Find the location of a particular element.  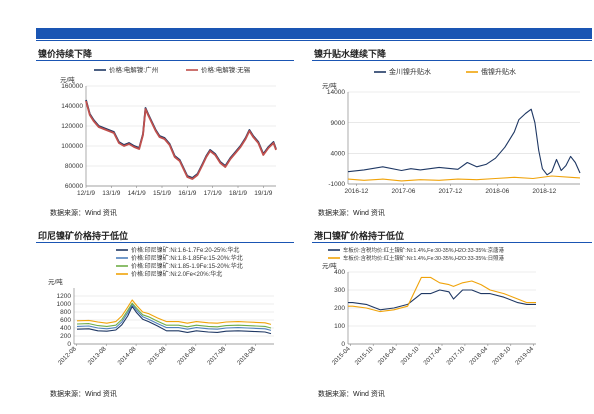

x-tick-label-2: 14/1/9 is located at coordinates (137, 193).